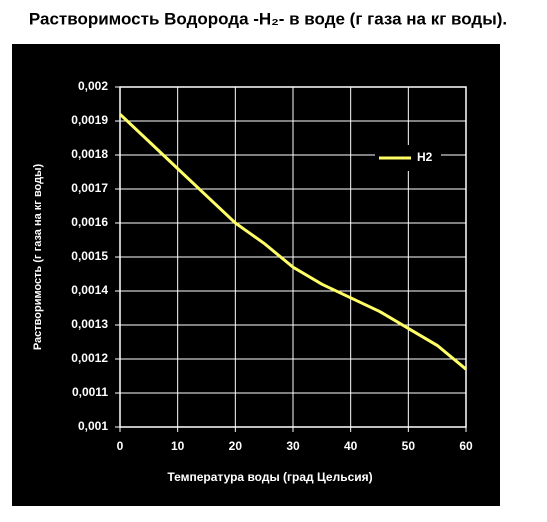 The width and height of the screenshot is (547, 522). Describe the element at coordinates (236, 446) in the screenshot. I see `x-tick-label: 20` at that location.